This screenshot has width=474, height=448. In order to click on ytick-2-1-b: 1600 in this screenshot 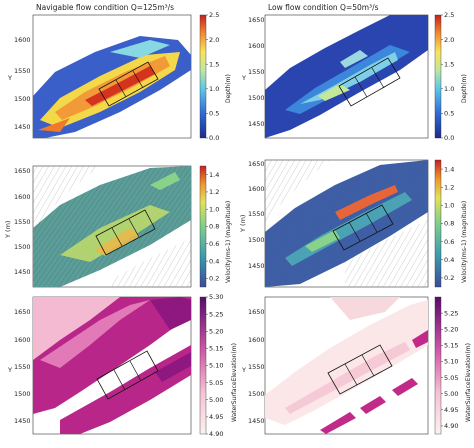, I will do `click(256, 340)`.